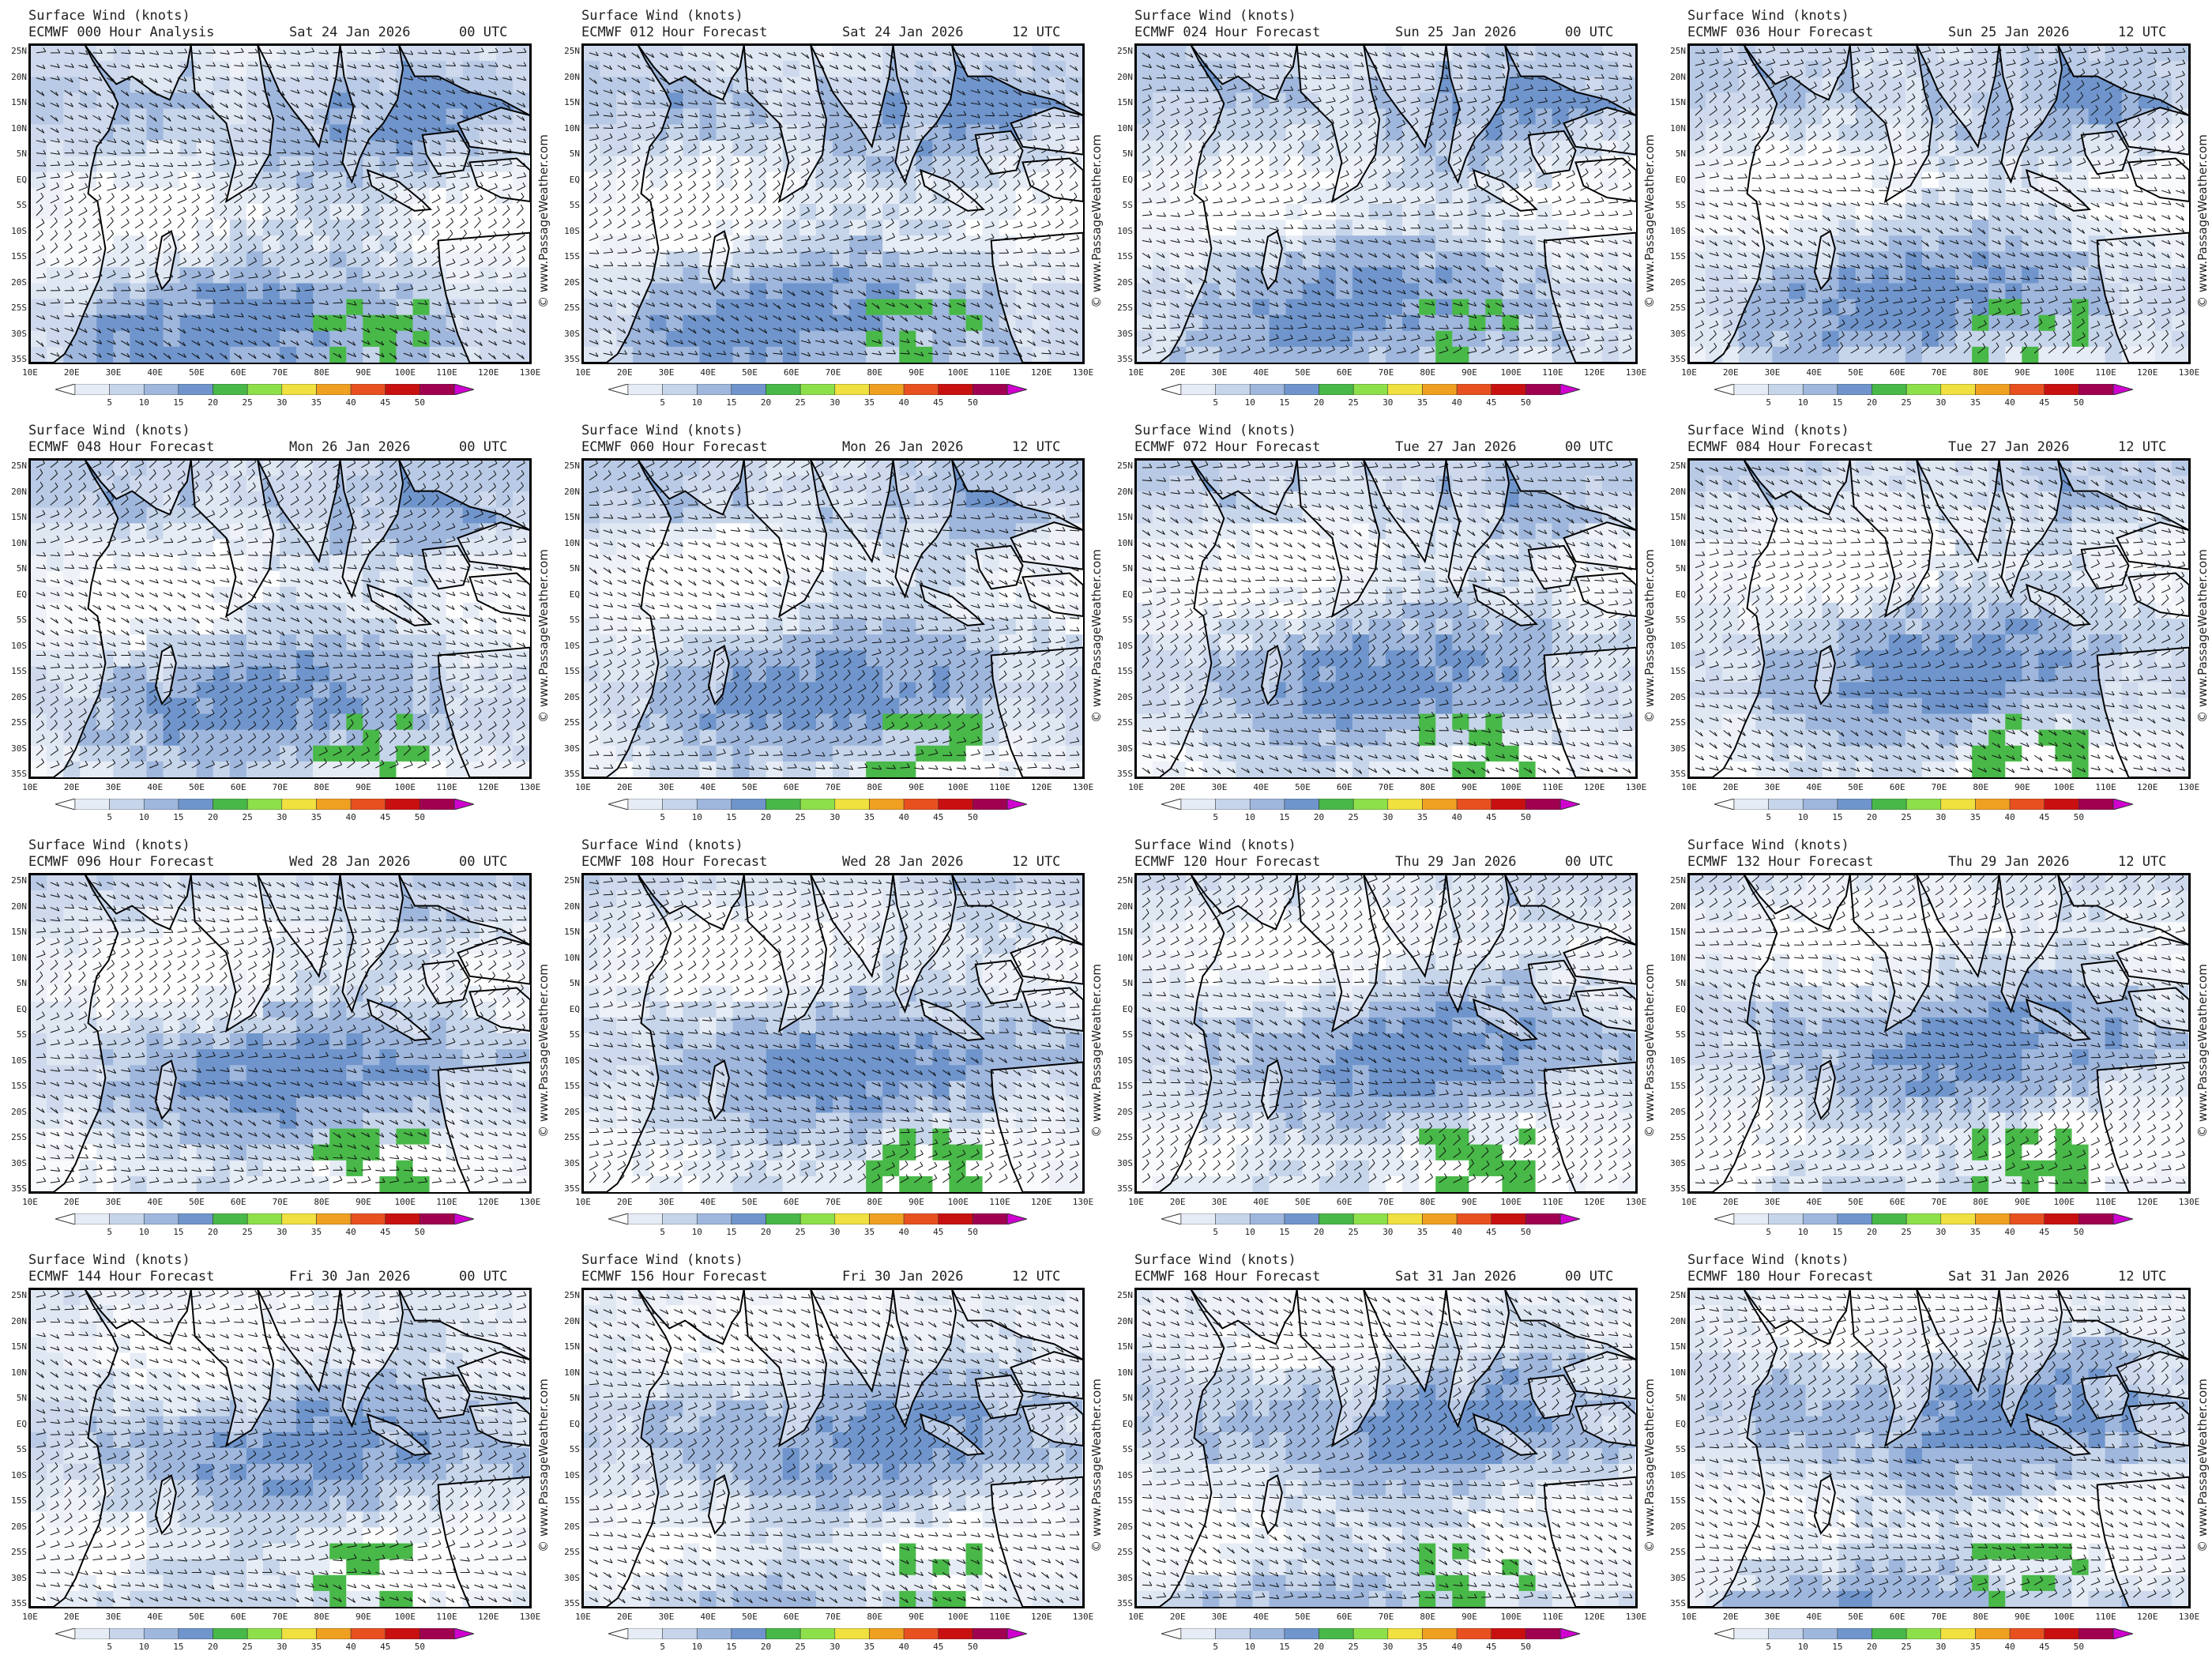  Describe the element at coordinates (568, 308) in the screenshot. I see `latitude-label: 25S` at that location.